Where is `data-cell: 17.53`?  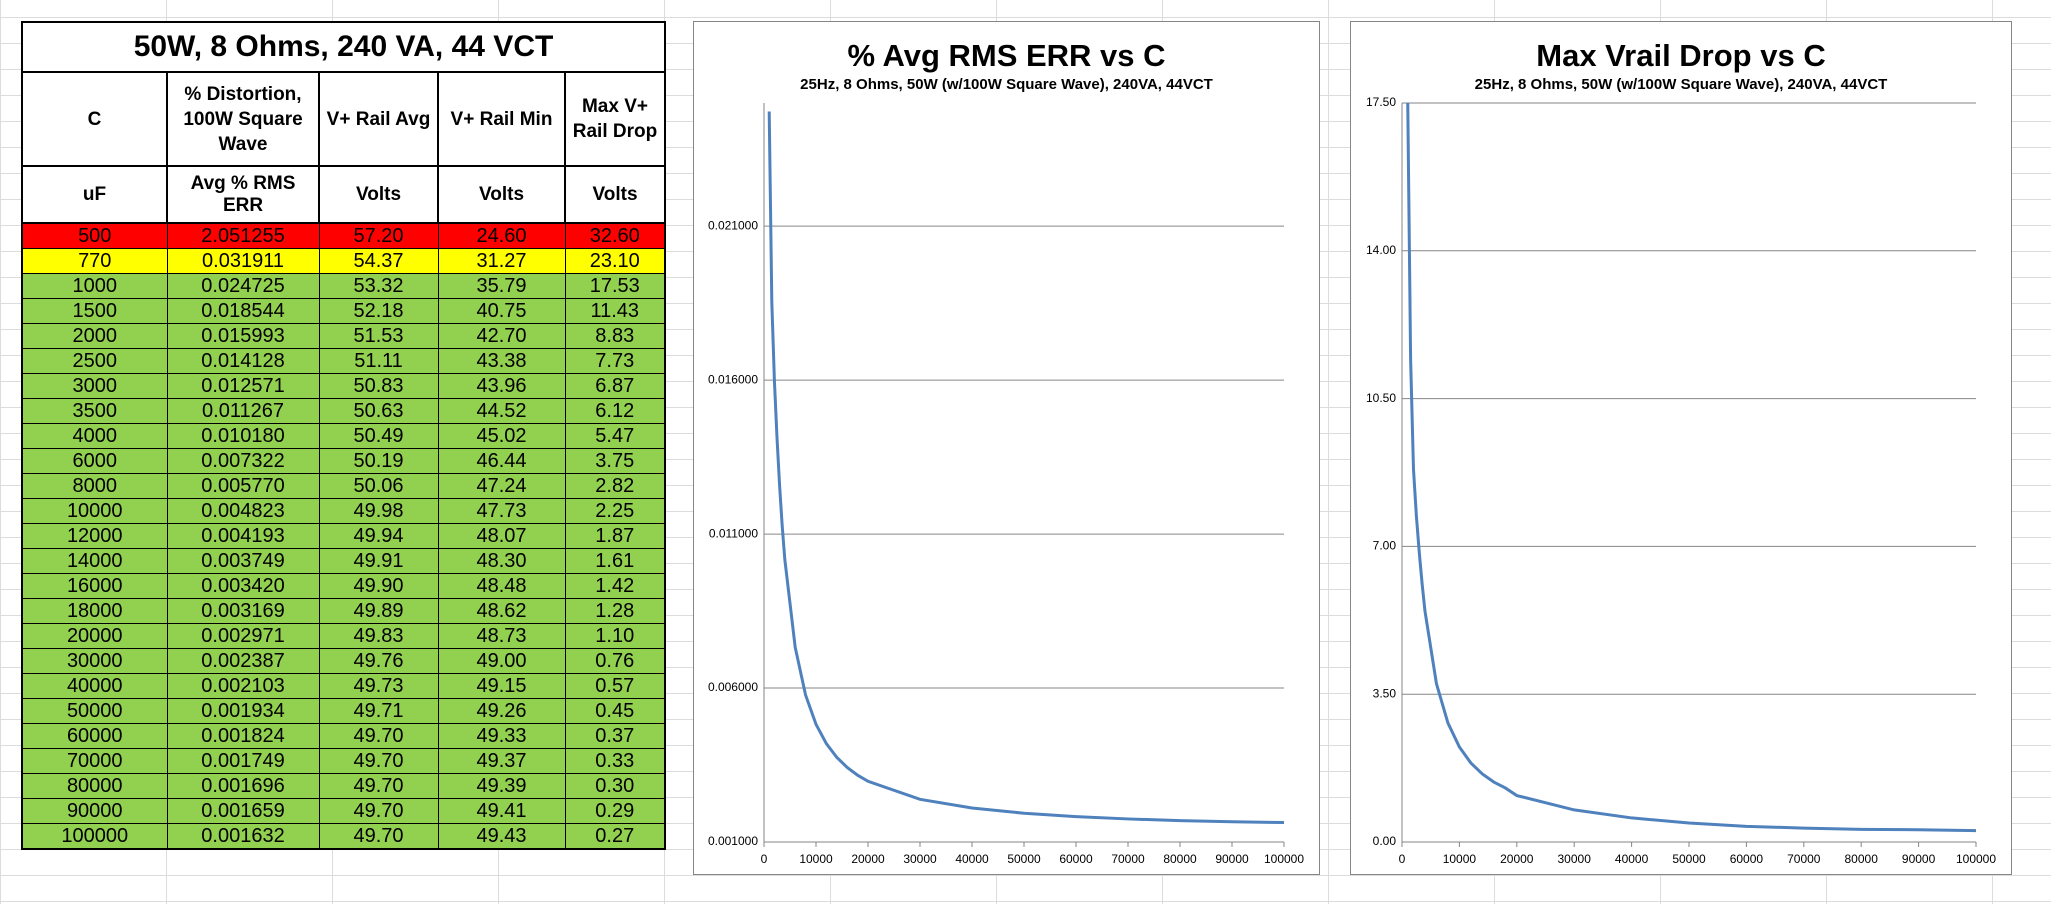 data-cell: 17.53 is located at coordinates (615, 286).